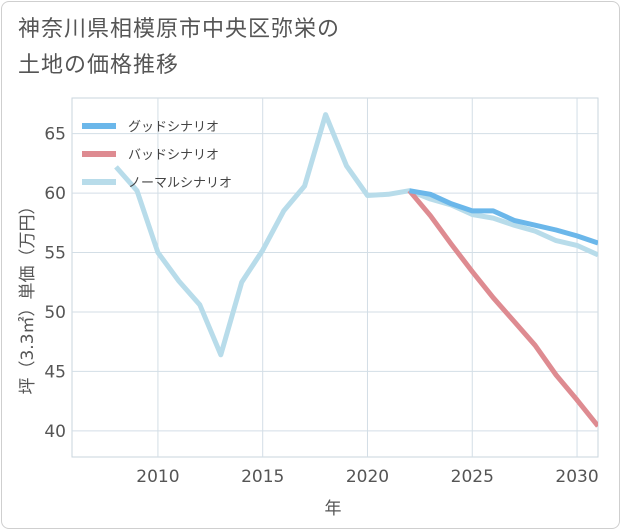 The width and height of the screenshot is (621, 530). What do you see at coordinates (179, 48) in the screenshot?
I see `chart-title: 神奈川県相模原市中央区弥栄の 土地の価格推移` at bounding box center [179, 48].